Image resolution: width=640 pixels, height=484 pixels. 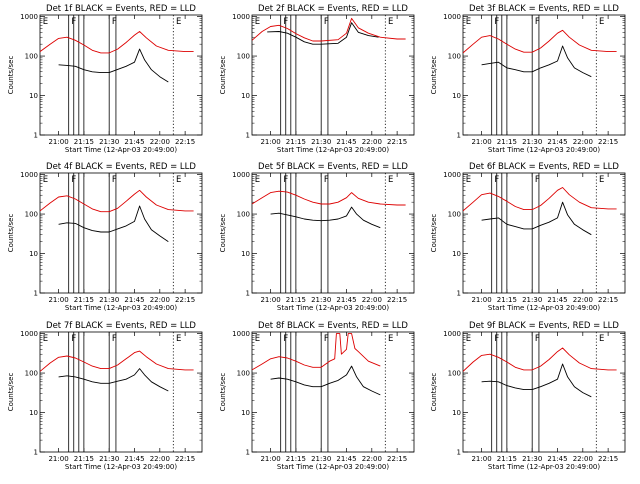 I want to click on series-line-lld, so click(x=540, y=41).